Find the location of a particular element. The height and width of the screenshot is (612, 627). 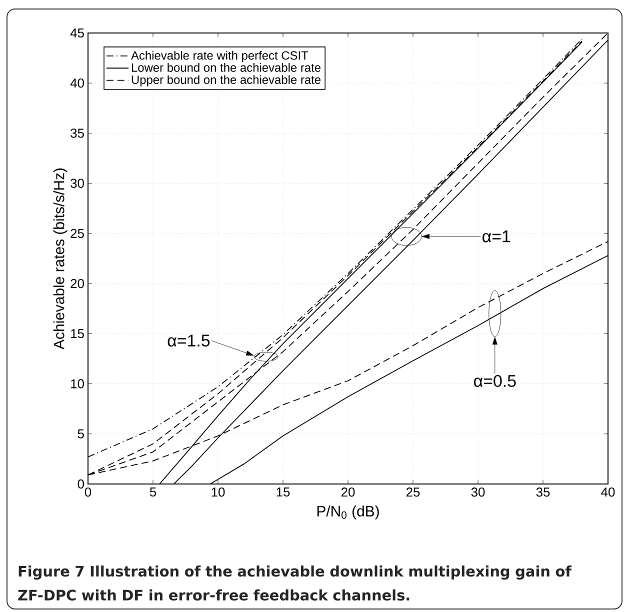

legend-label: Upper bound on the achievable rate is located at coordinates (226, 80).